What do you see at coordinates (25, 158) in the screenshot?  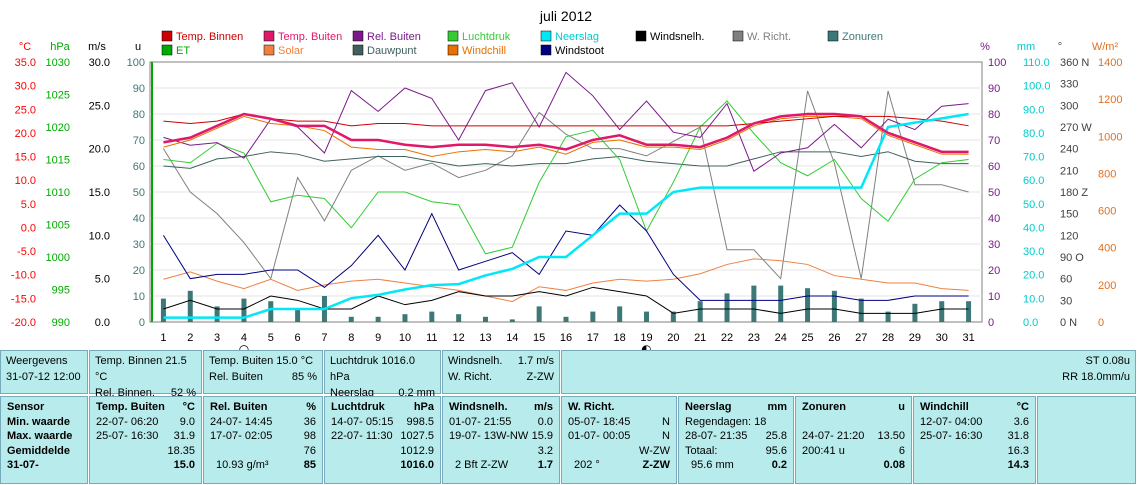 I see `temp-axis-tick: 15.0` at bounding box center [25, 158].